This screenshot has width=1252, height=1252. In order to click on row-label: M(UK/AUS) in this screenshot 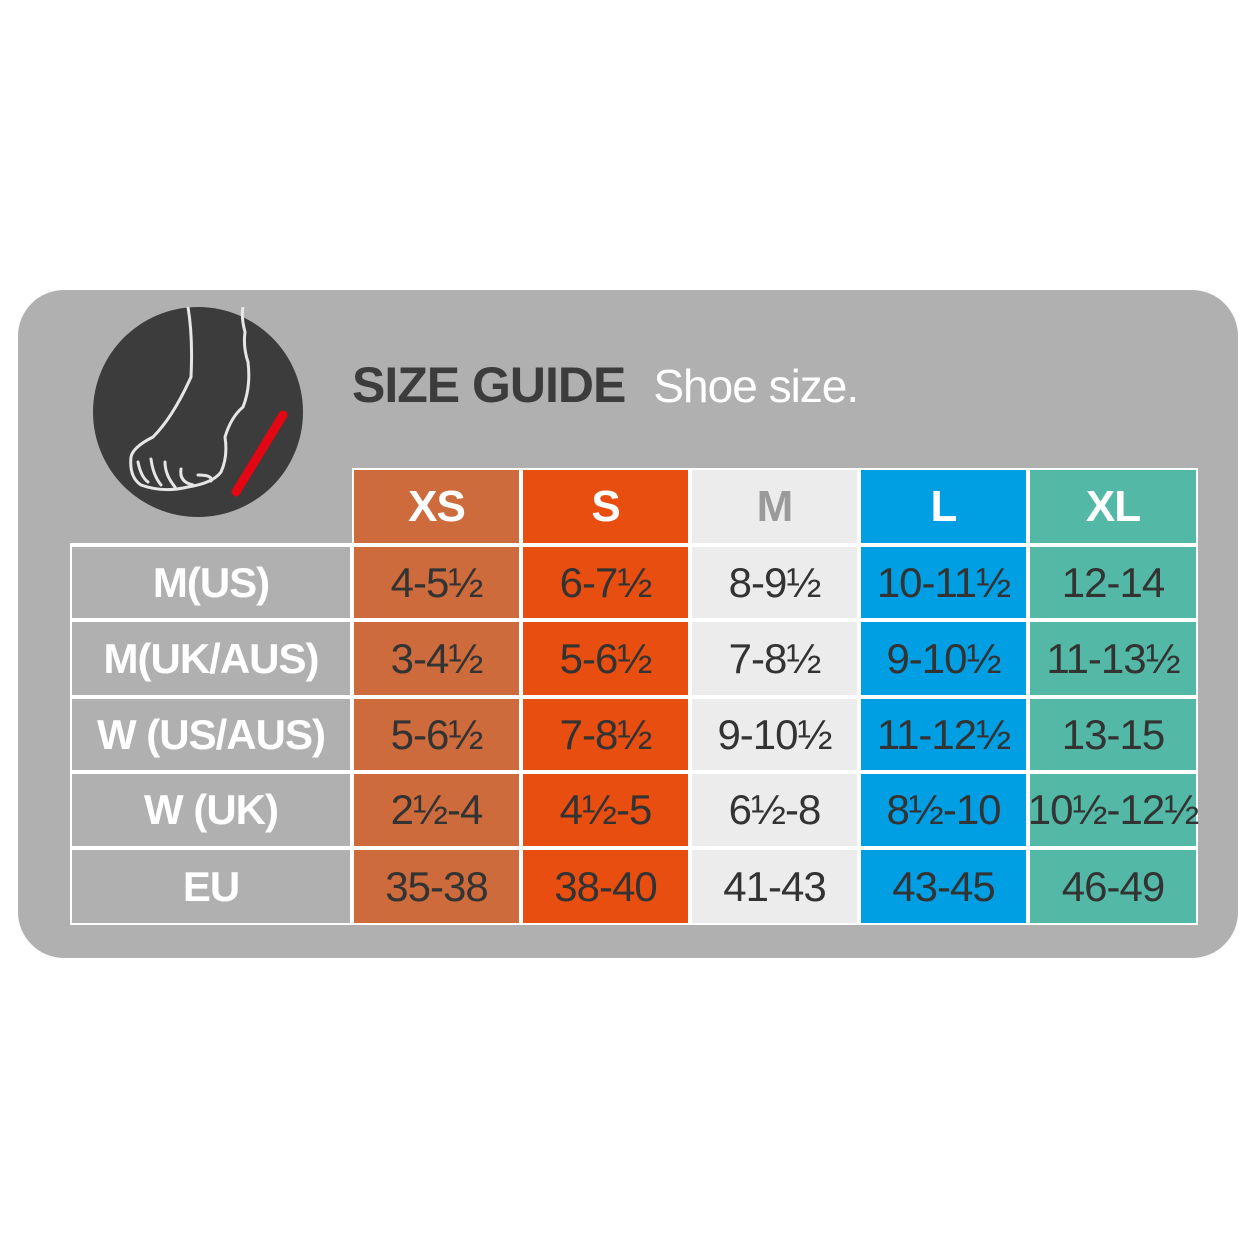, I will do `click(211, 658)`.